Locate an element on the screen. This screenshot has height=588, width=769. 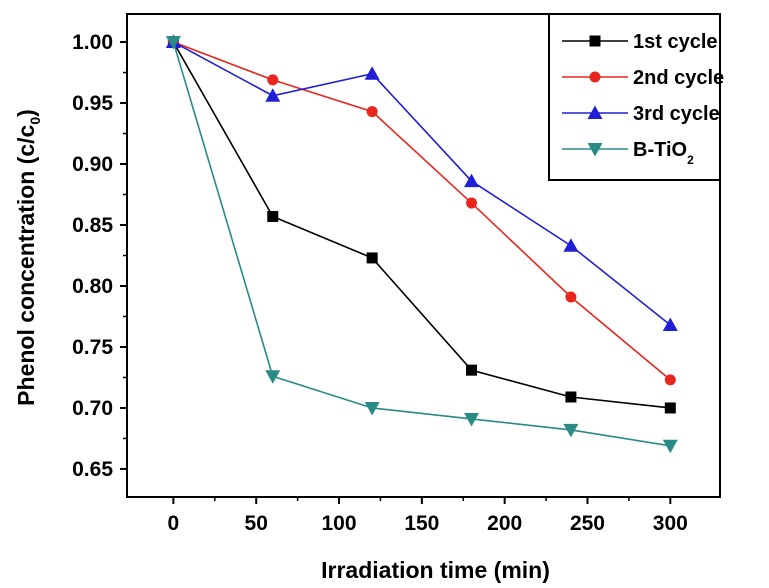
y-axis-title: Phenol concentration (c/c0) is located at coordinates (28, 257).